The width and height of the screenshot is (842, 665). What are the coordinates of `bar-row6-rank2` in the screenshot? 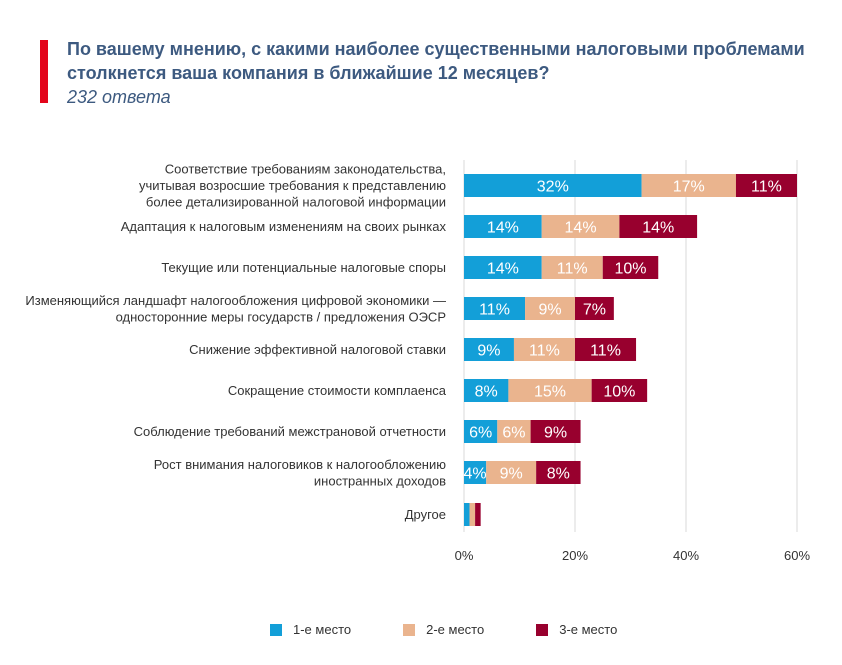 It's located at (514, 431).